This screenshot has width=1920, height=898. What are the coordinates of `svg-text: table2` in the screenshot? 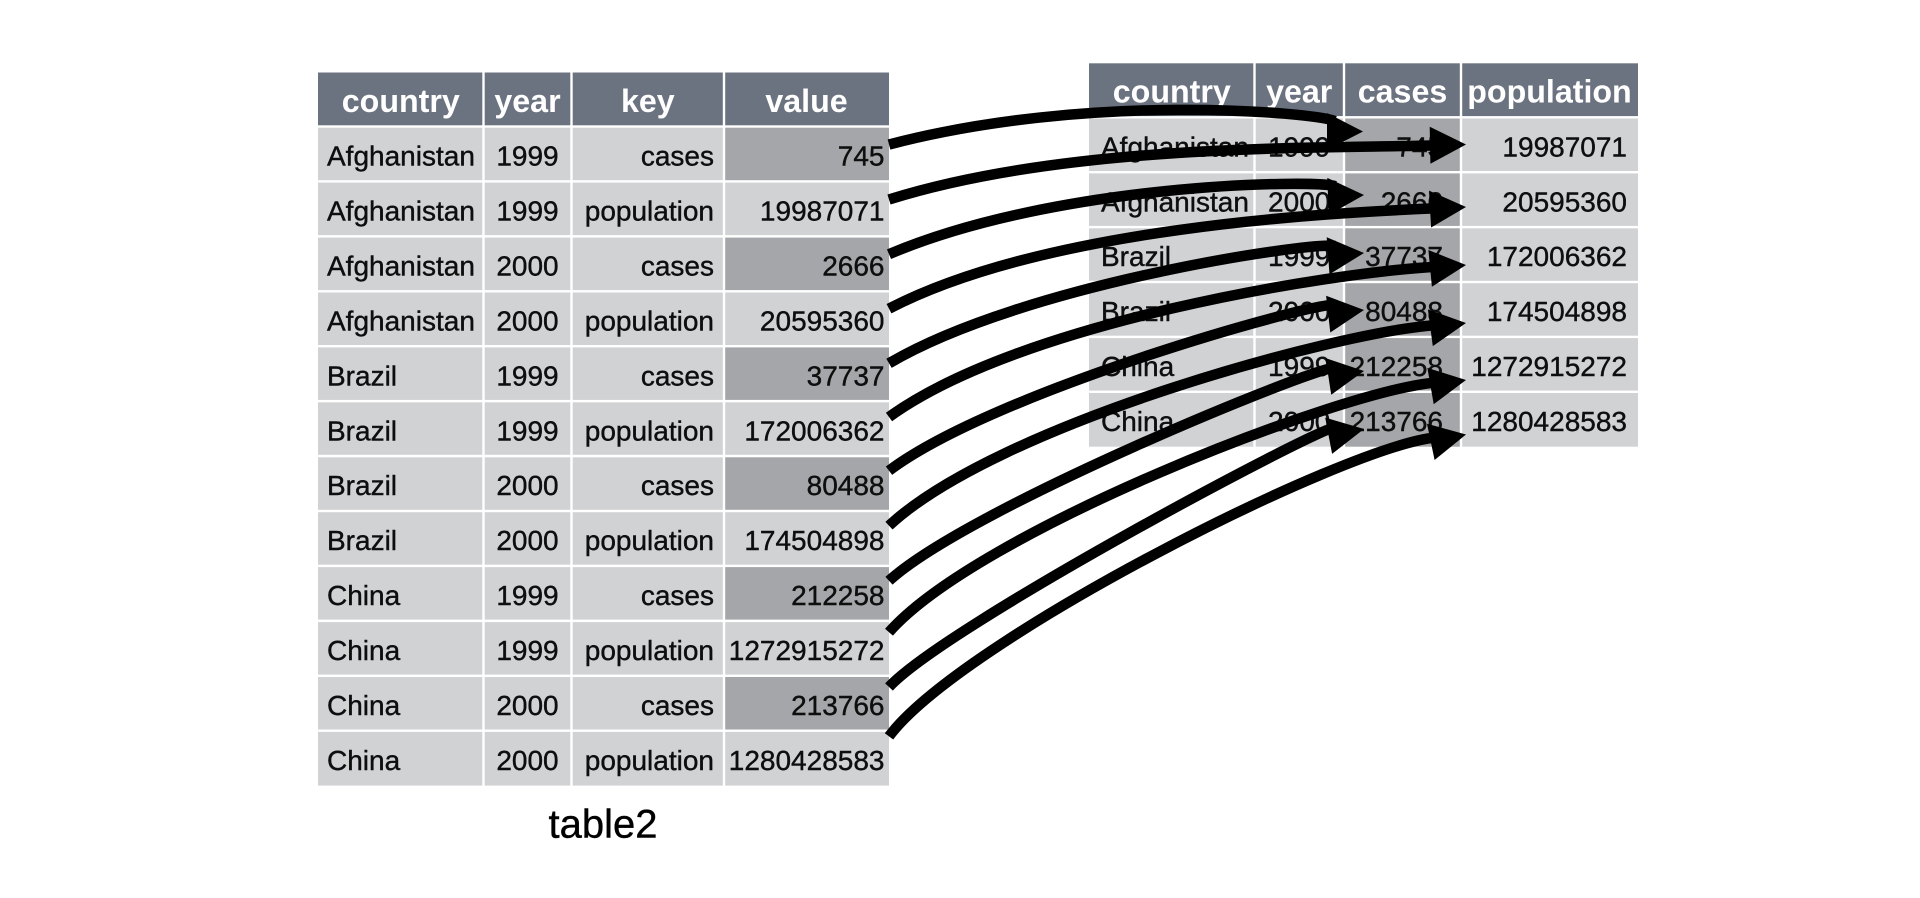 It's located at (603, 825).